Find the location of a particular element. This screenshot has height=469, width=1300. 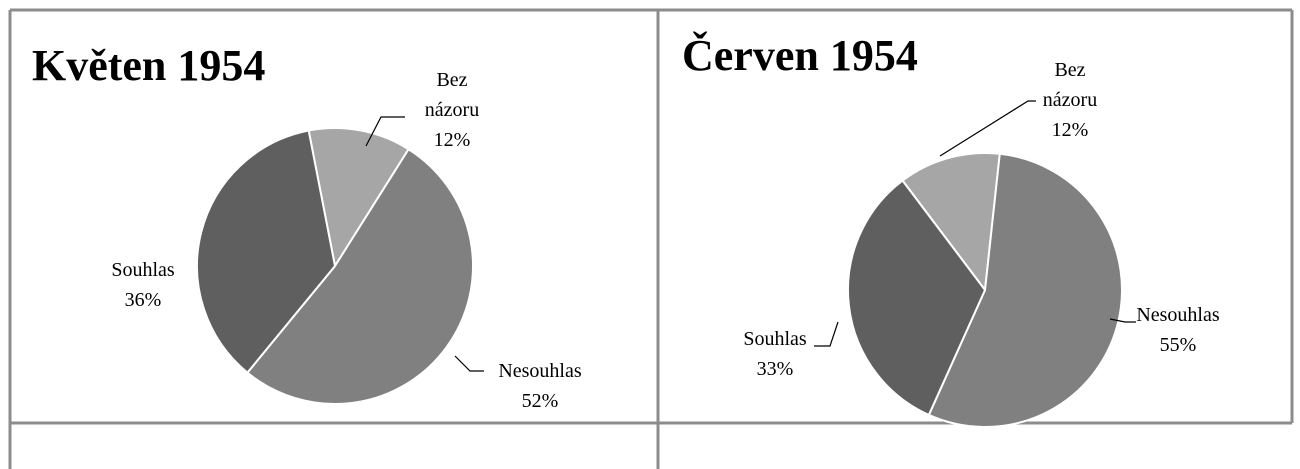

label-value: 55% is located at coordinates (1178, 345).